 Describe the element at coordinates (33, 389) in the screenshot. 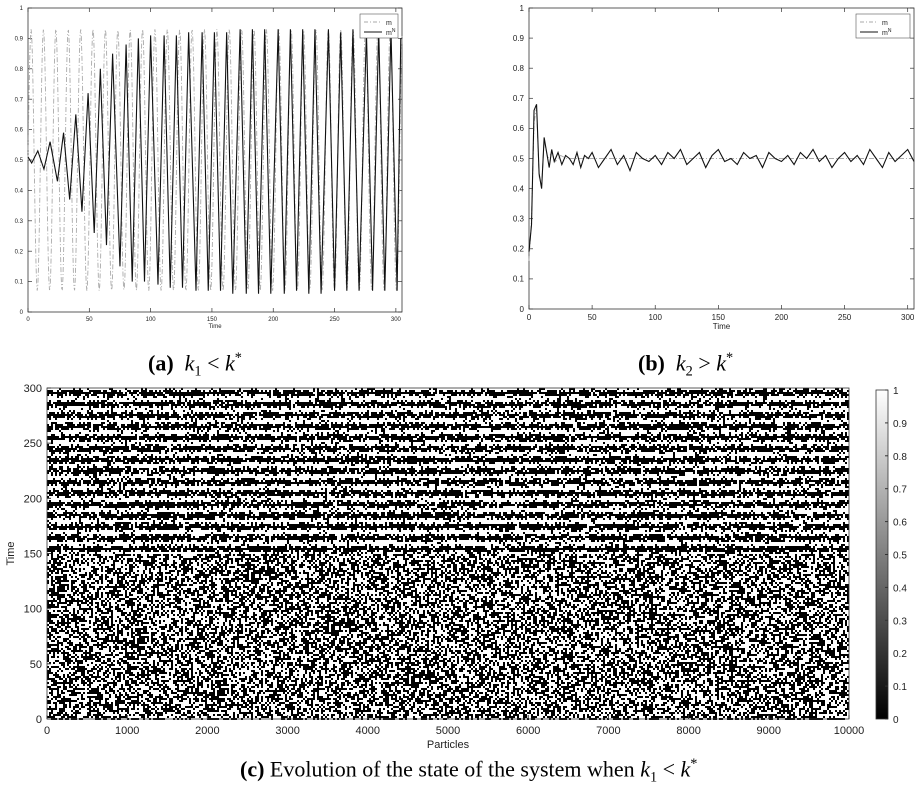

I see `y-tick-label: 300` at that location.